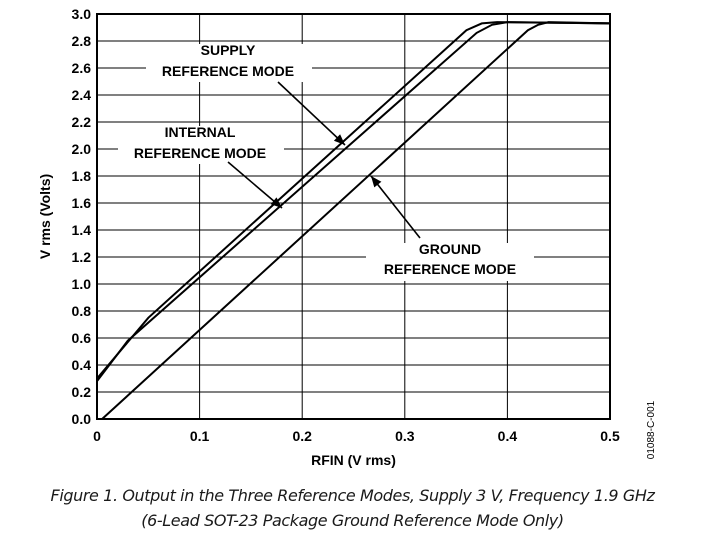 This screenshot has height=547, width=705. Describe the element at coordinates (200, 132) in the screenshot. I see `annotation-label: INTERNAL` at that location.